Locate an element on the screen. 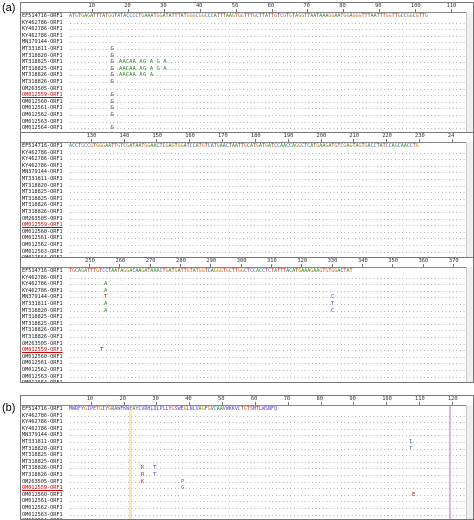  variant-mark: I is located at coordinates (411, 442).